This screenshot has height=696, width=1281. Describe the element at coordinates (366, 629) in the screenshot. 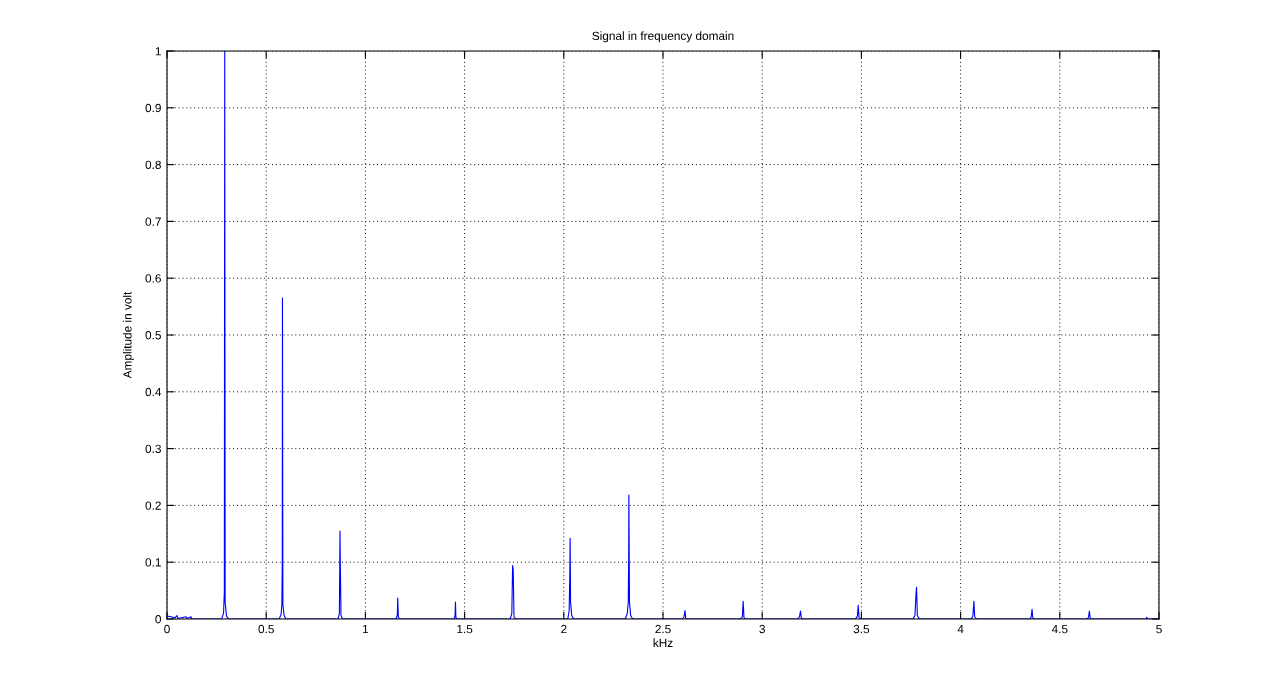

I see `x-tick-label: 1` at that location.